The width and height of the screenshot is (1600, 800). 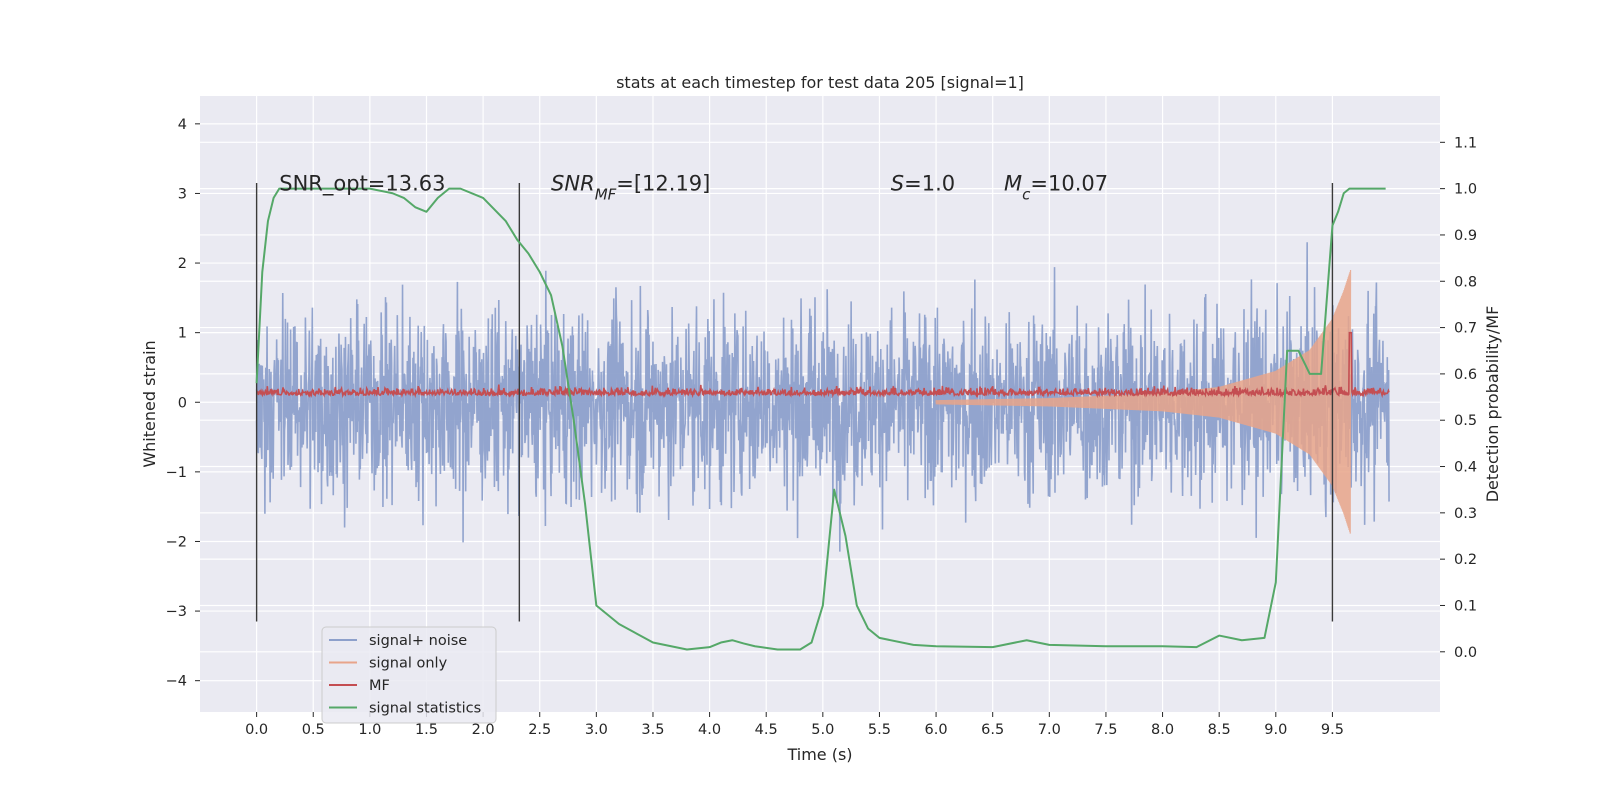 What do you see at coordinates (936, 730) in the screenshot?
I see `x-tick-label: 6.0` at bounding box center [936, 730].